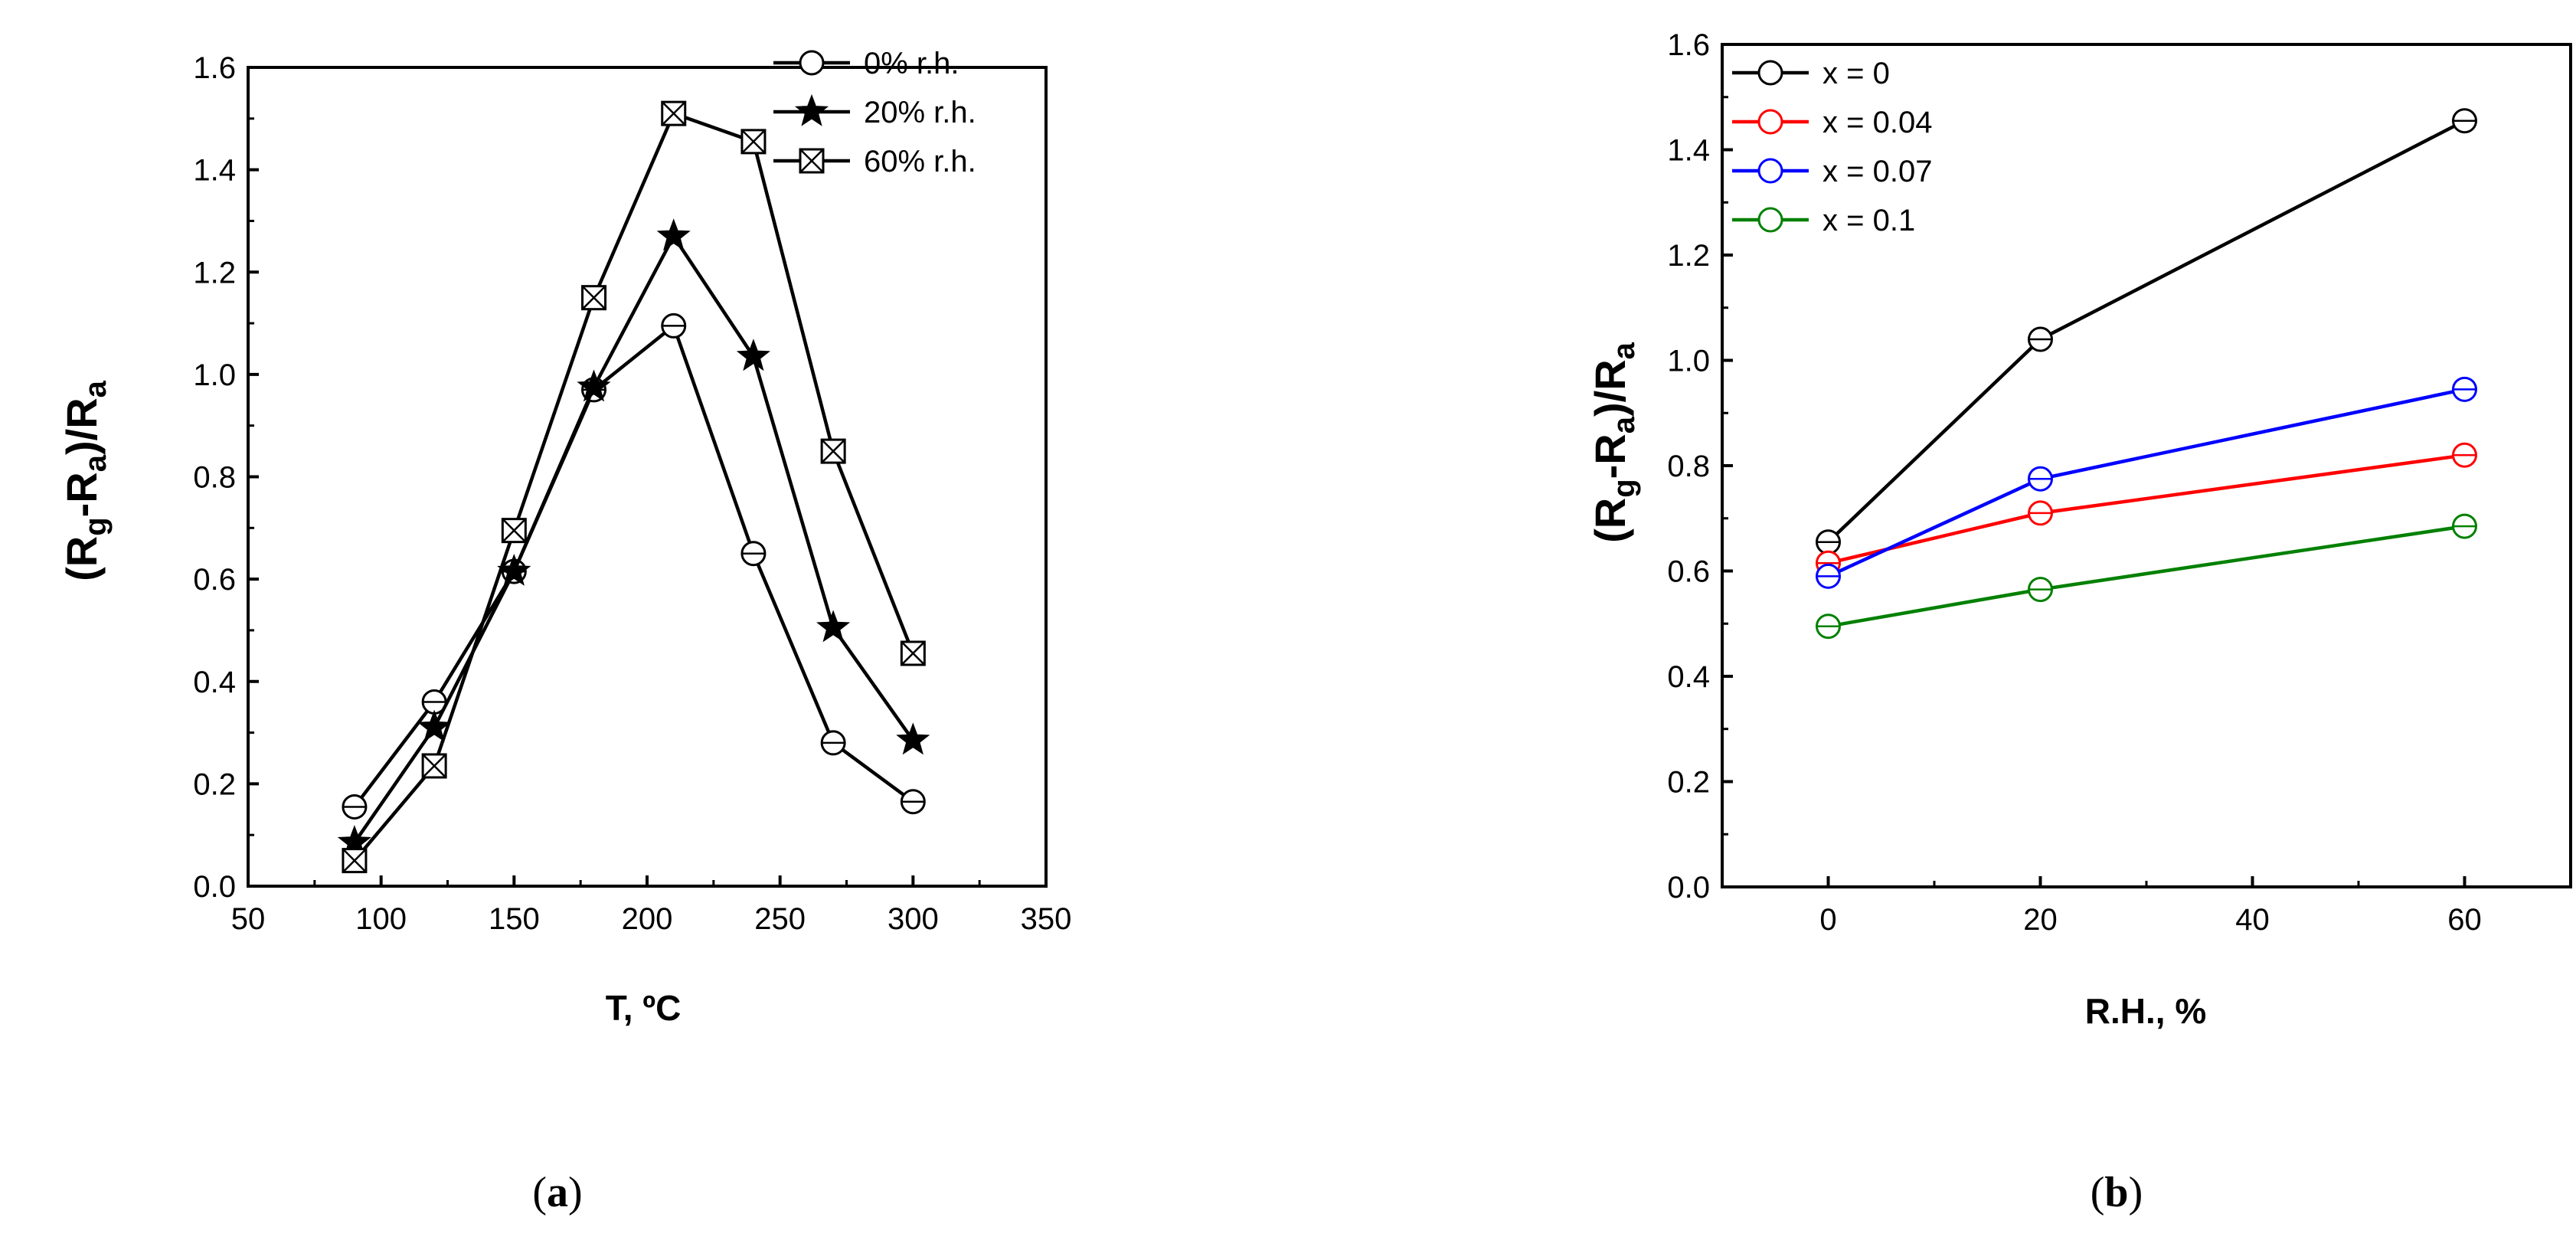  Describe the element at coordinates (1688, 361) in the screenshot. I see `chart-b-y-tick-label: 1.0` at that location.